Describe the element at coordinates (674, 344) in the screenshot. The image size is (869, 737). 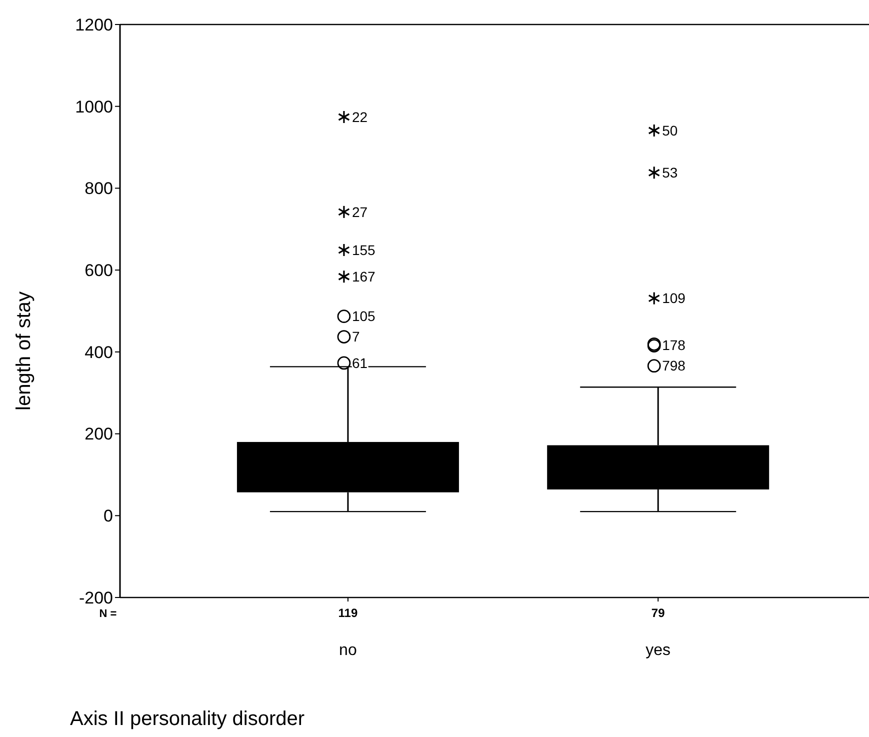
I see `annotation: 178` at that location.